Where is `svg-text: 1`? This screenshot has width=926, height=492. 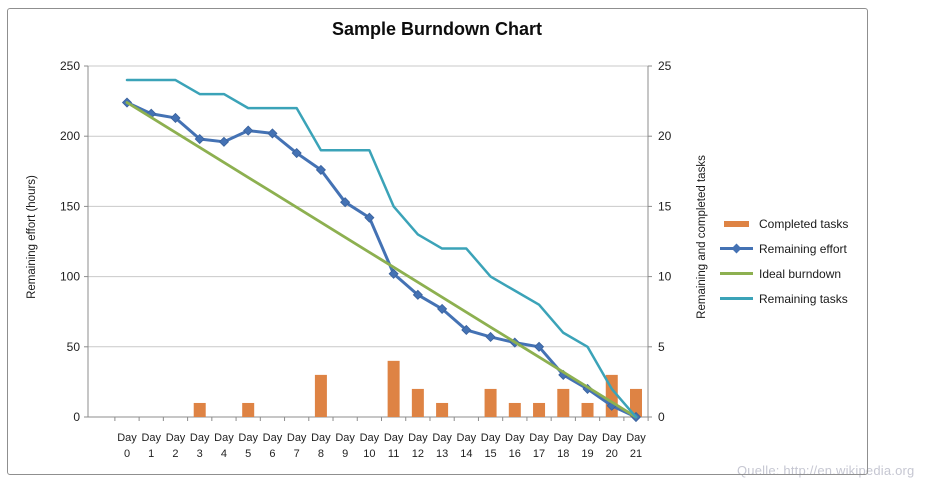 svg-text: 1 is located at coordinates (151, 454).